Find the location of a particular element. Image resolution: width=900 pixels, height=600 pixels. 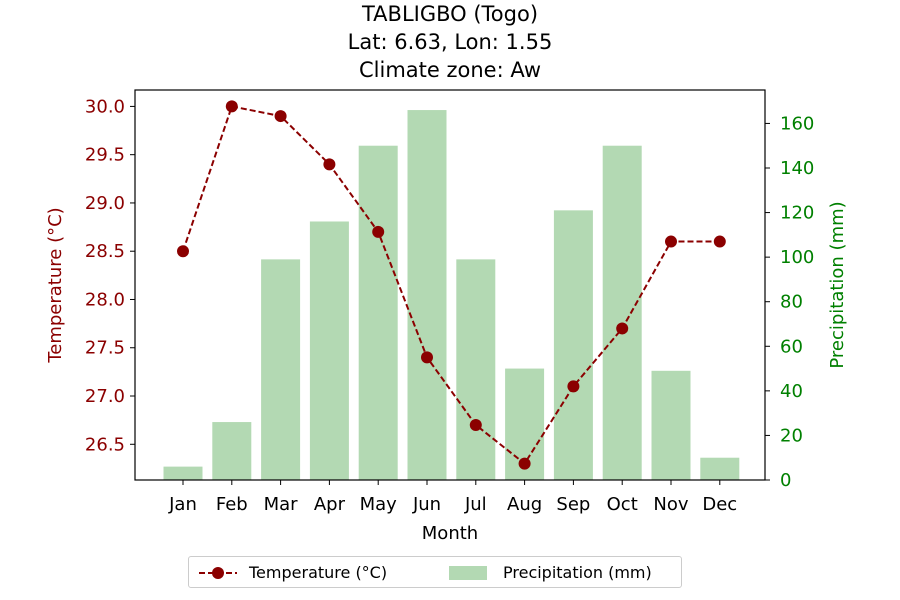

temp-tick-label: 28.0 is located at coordinates (105, 299).